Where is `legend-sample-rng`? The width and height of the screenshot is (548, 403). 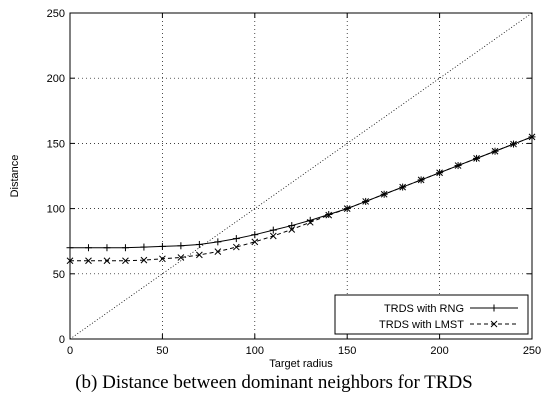 legend-sample-rng is located at coordinates (494, 308).